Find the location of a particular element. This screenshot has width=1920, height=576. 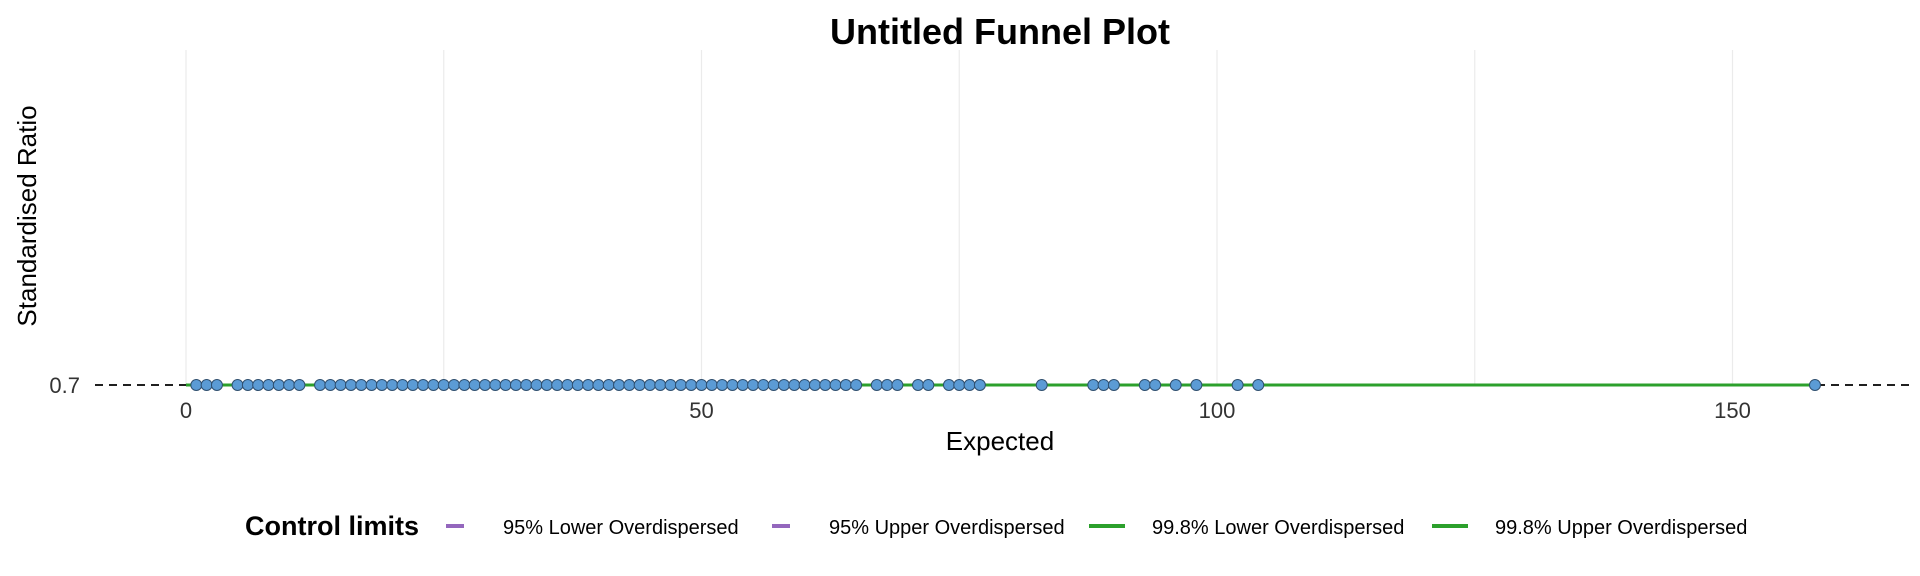

legend-label: 99.8% Lower Overdispersed is located at coordinates (1278, 528).